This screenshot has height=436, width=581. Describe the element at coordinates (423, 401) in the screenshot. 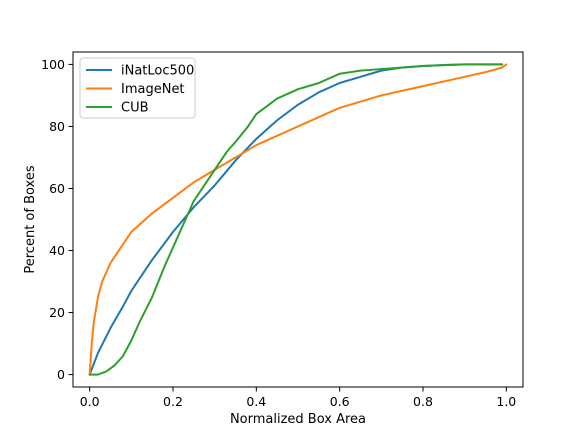

I see `x-tick-label: 0.8` at that location.